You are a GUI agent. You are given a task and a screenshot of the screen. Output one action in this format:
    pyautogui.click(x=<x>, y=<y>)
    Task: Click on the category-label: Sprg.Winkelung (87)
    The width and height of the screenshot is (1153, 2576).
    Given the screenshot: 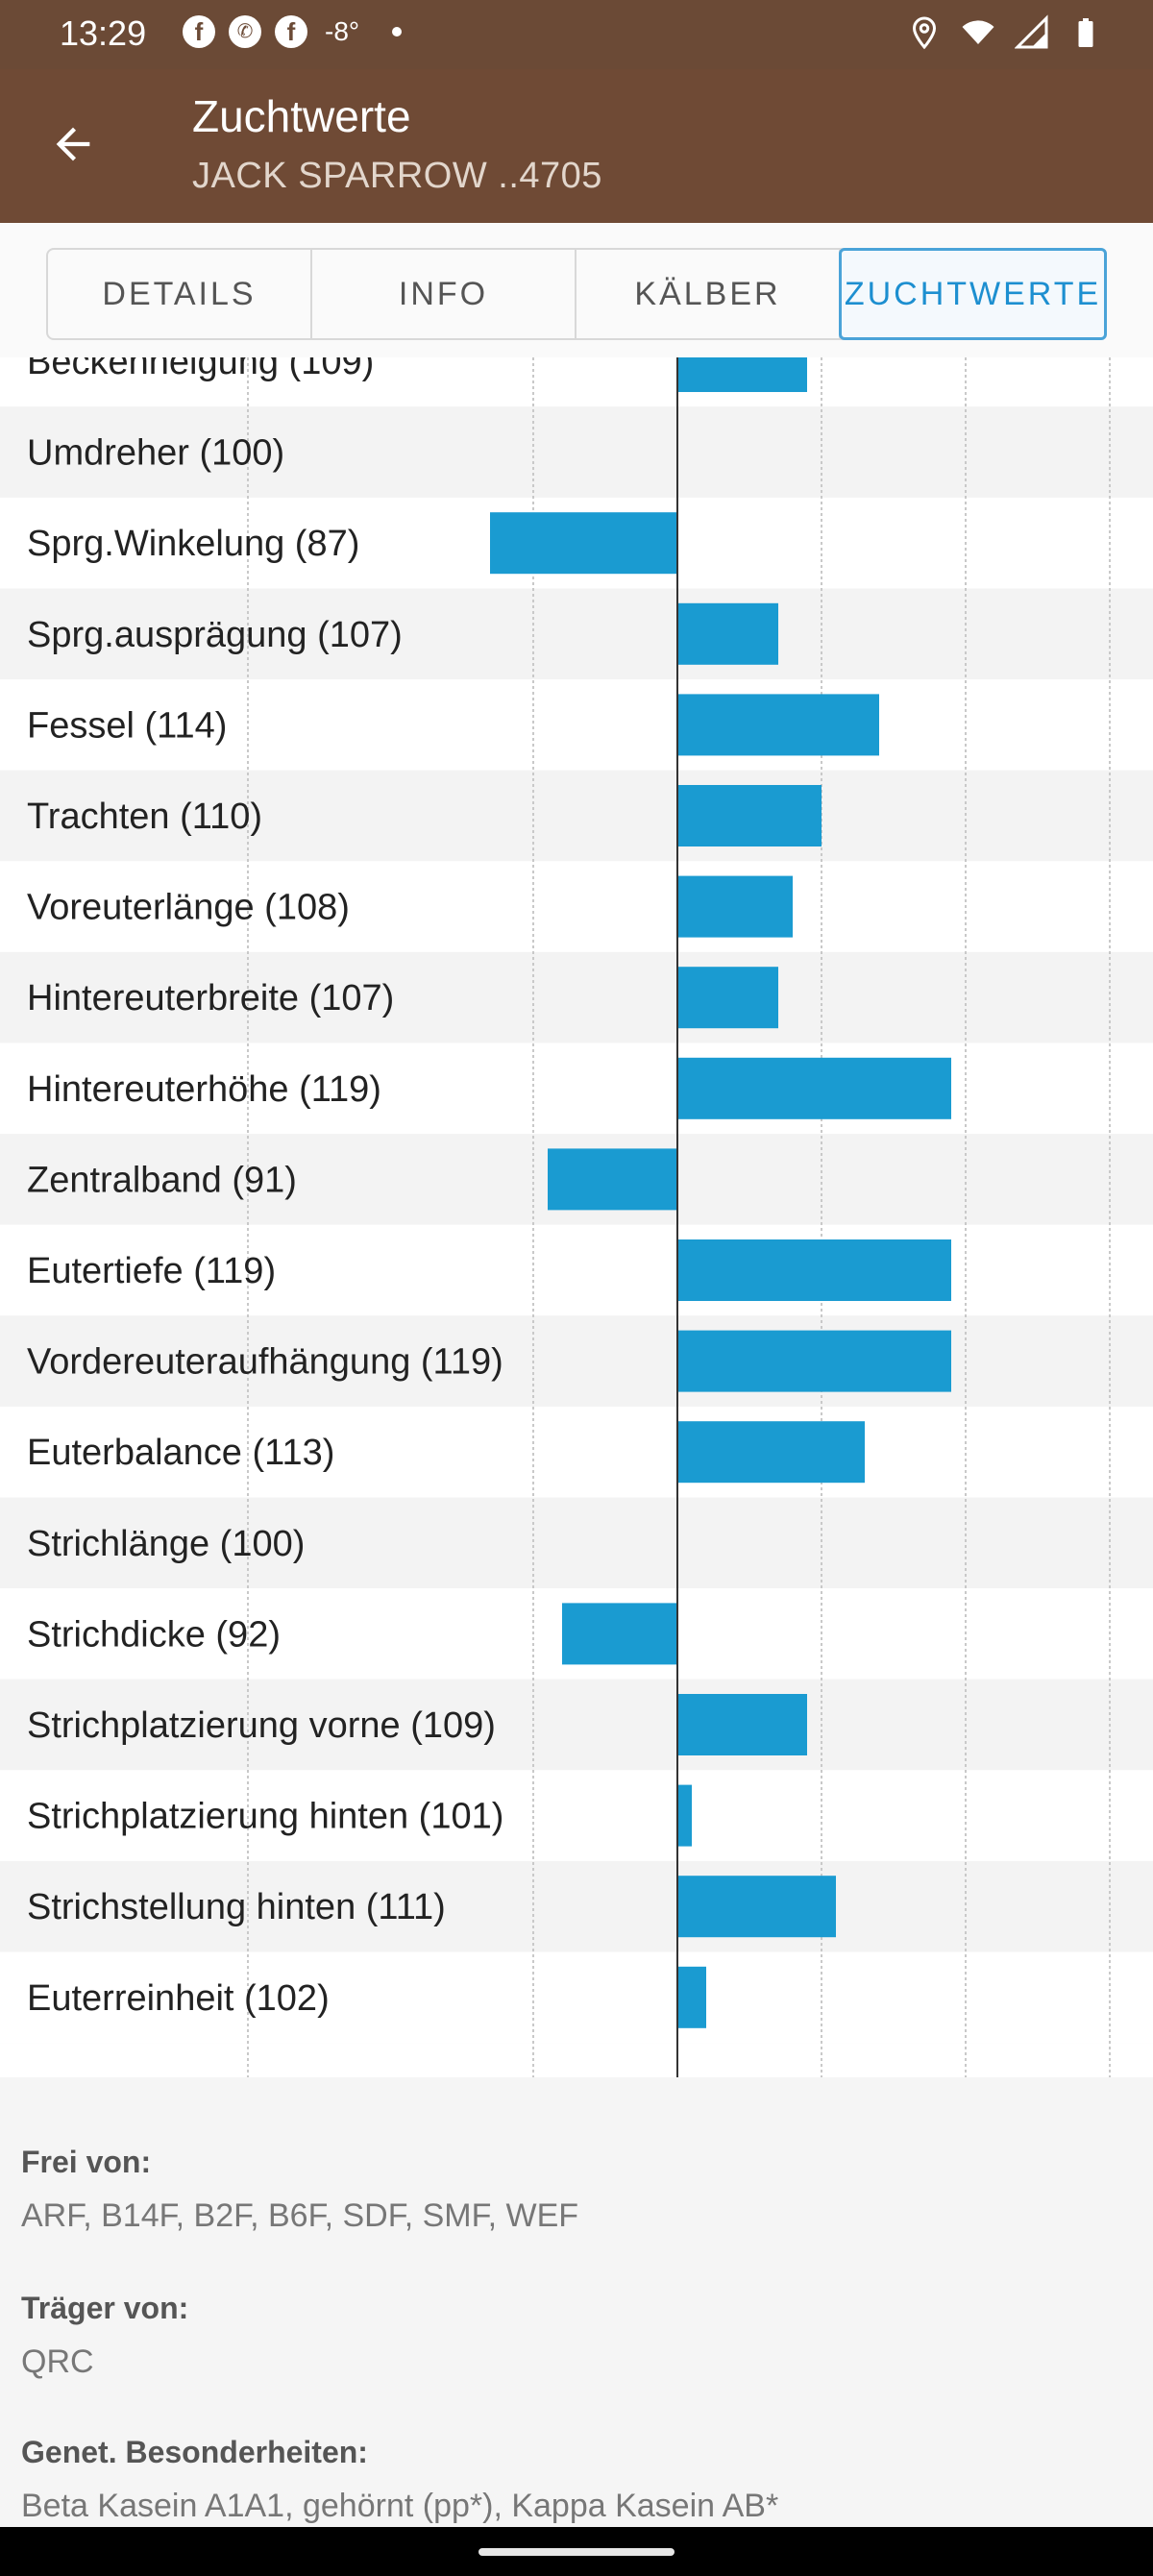 What is the action you would take?
    pyautogui.click(x=193, y=544)
    